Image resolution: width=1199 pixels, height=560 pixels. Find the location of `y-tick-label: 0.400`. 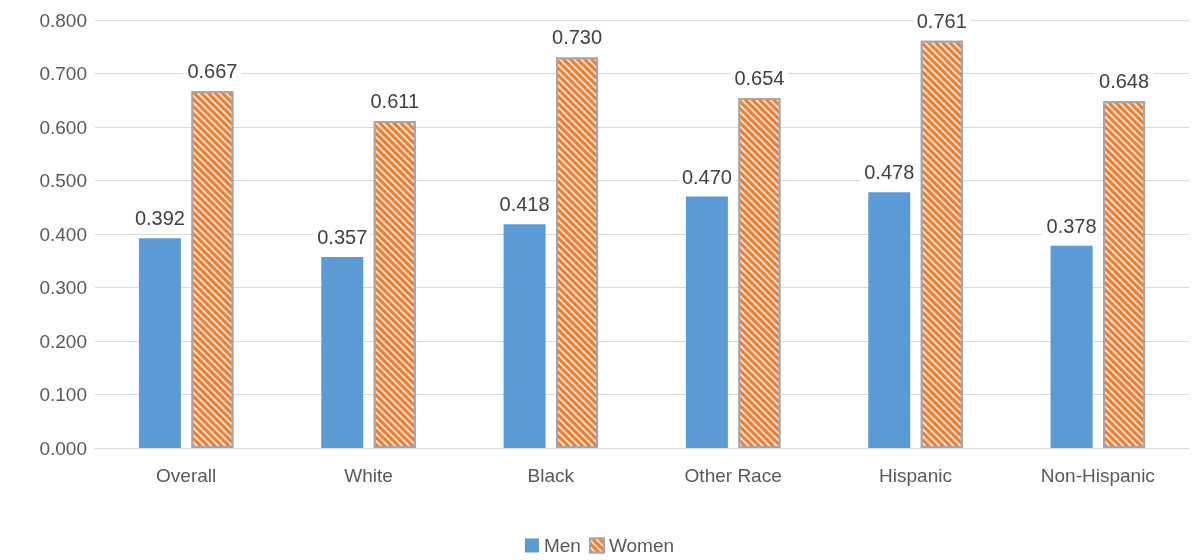

y-tick-label: 0.400 is located at coordinates (63, 234).